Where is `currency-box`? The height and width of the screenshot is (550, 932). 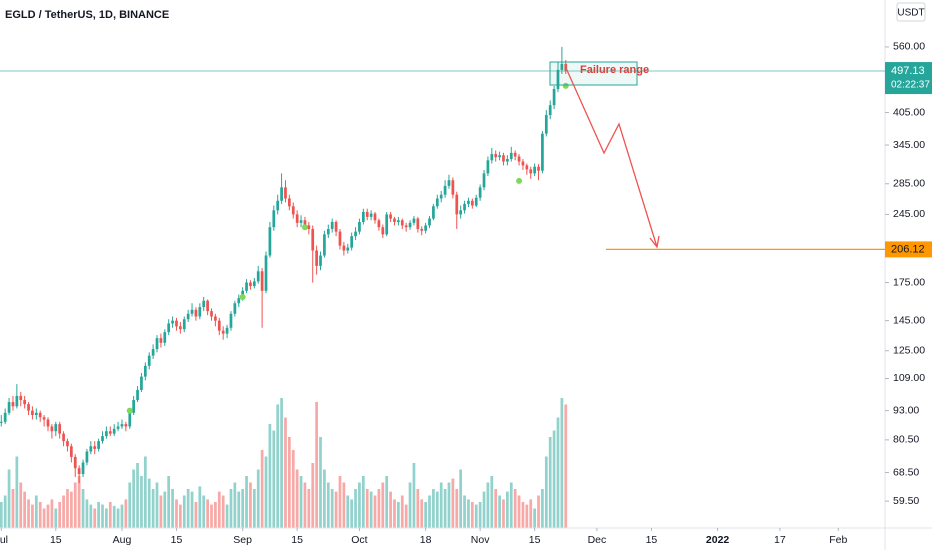
currency-box is located at coordinates (911, 12).